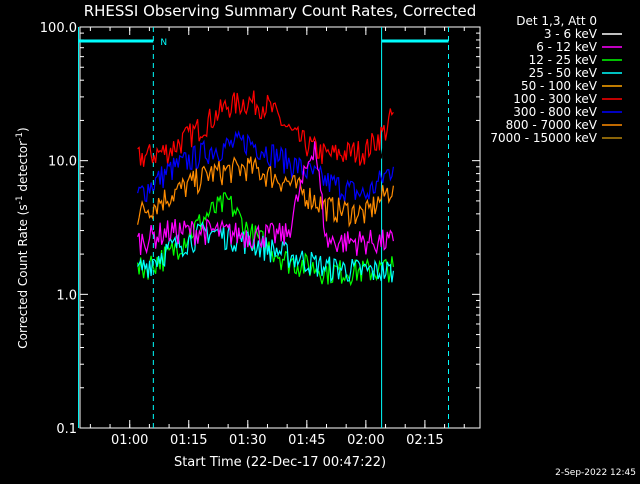 This screenshot has width=640, height=484. I want to click on legend-label: 6 - 12 keV, so click(567, 47).